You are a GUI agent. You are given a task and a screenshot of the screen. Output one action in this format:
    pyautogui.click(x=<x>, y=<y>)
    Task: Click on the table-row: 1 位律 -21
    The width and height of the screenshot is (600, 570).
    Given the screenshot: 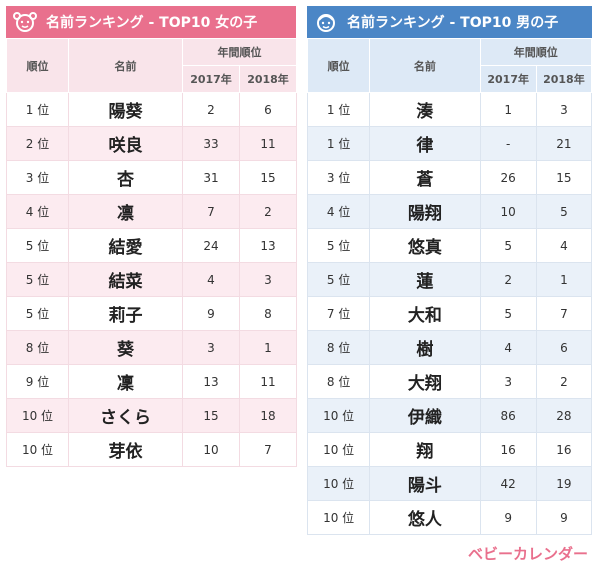 What is the action you would take?
    pyautogui.click(x=449, y=143)
    